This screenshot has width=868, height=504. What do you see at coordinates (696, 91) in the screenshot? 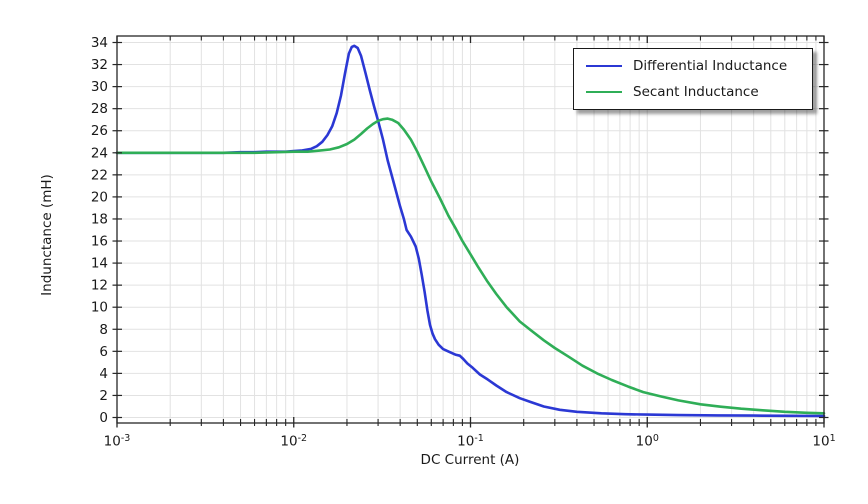
I see `legend-label: Secant Inductance` at bounding box center [696, 91].